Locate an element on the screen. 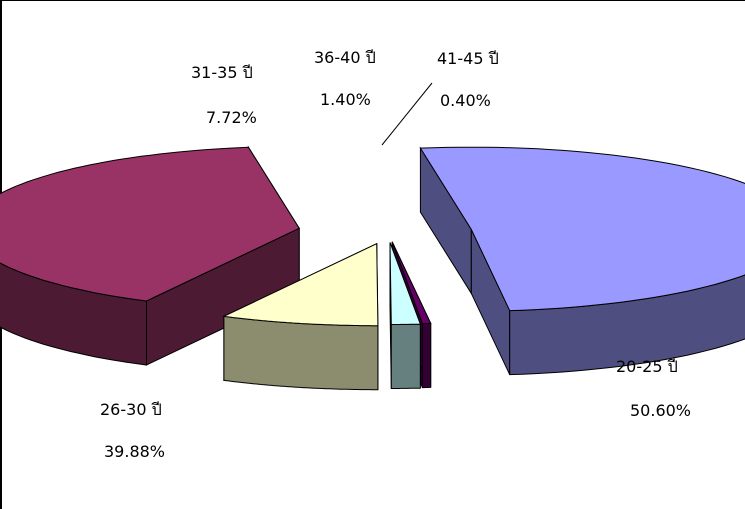 This screenshot has height=509, width=745. slice-label-31-35: 31-35 ปี is located at coordinates (222, 72).